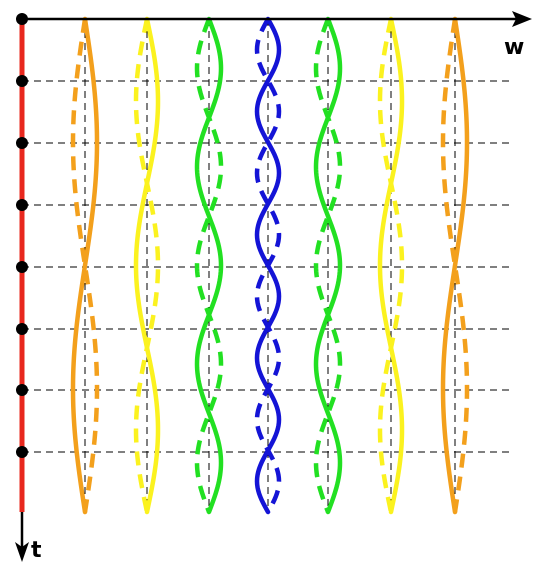  What do you see at coordinates (522, 19) in the screenshot?
I see `w-axis-arrow` at bounding box center [522, 19].